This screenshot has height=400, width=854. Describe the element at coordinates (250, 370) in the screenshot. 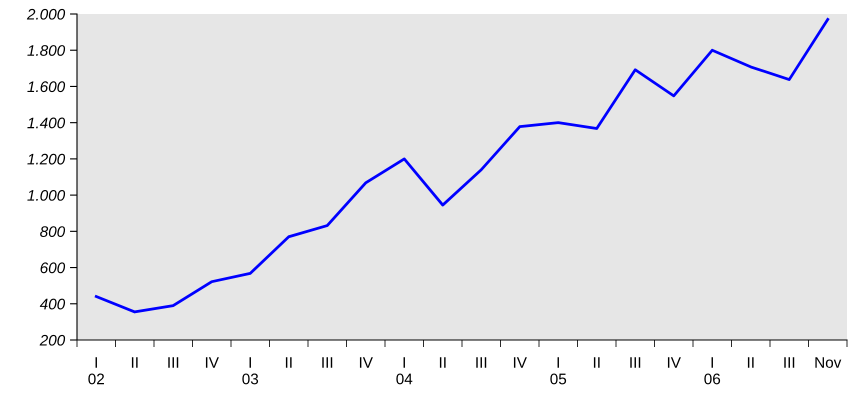

I see `x-tick-label: I 03` at that location.